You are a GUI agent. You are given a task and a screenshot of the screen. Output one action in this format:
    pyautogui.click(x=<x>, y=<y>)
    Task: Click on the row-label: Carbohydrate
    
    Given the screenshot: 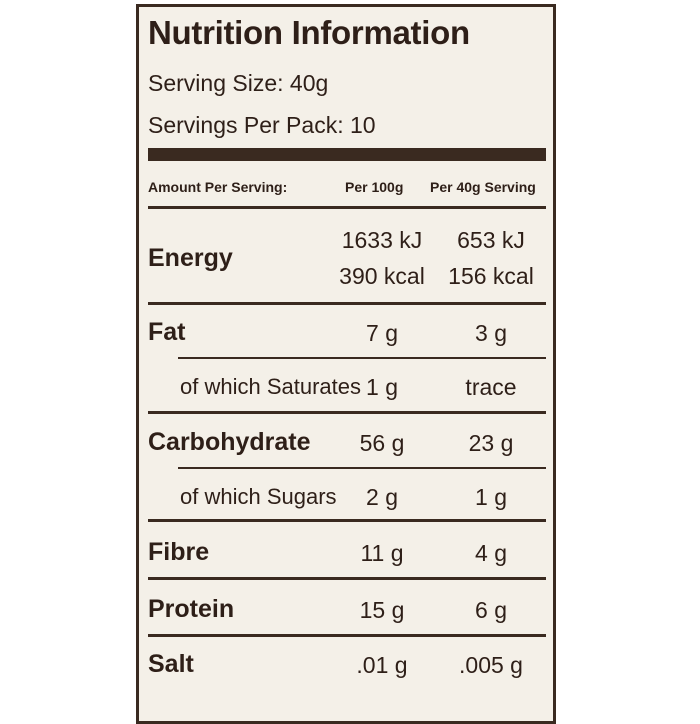 What is the action you would take?
    pyautogui.click(x=229, y=442)
    